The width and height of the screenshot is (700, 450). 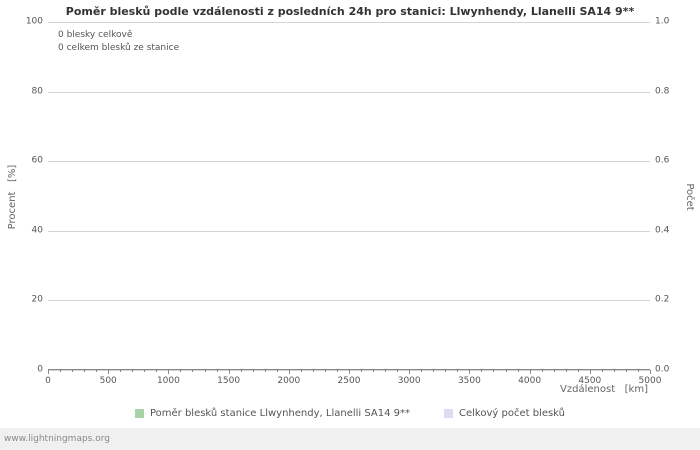 What do you see at coordinates (530, 381) in the screenshot?
I see `x-tick-label: 4000` at bounding box center [530, 381].